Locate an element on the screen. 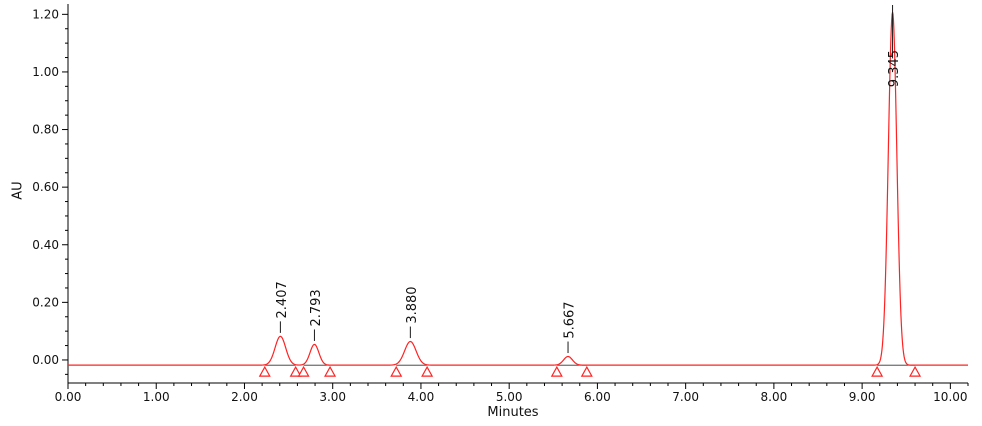  svg-text: 10.00 is located at coordinates (950, 397).